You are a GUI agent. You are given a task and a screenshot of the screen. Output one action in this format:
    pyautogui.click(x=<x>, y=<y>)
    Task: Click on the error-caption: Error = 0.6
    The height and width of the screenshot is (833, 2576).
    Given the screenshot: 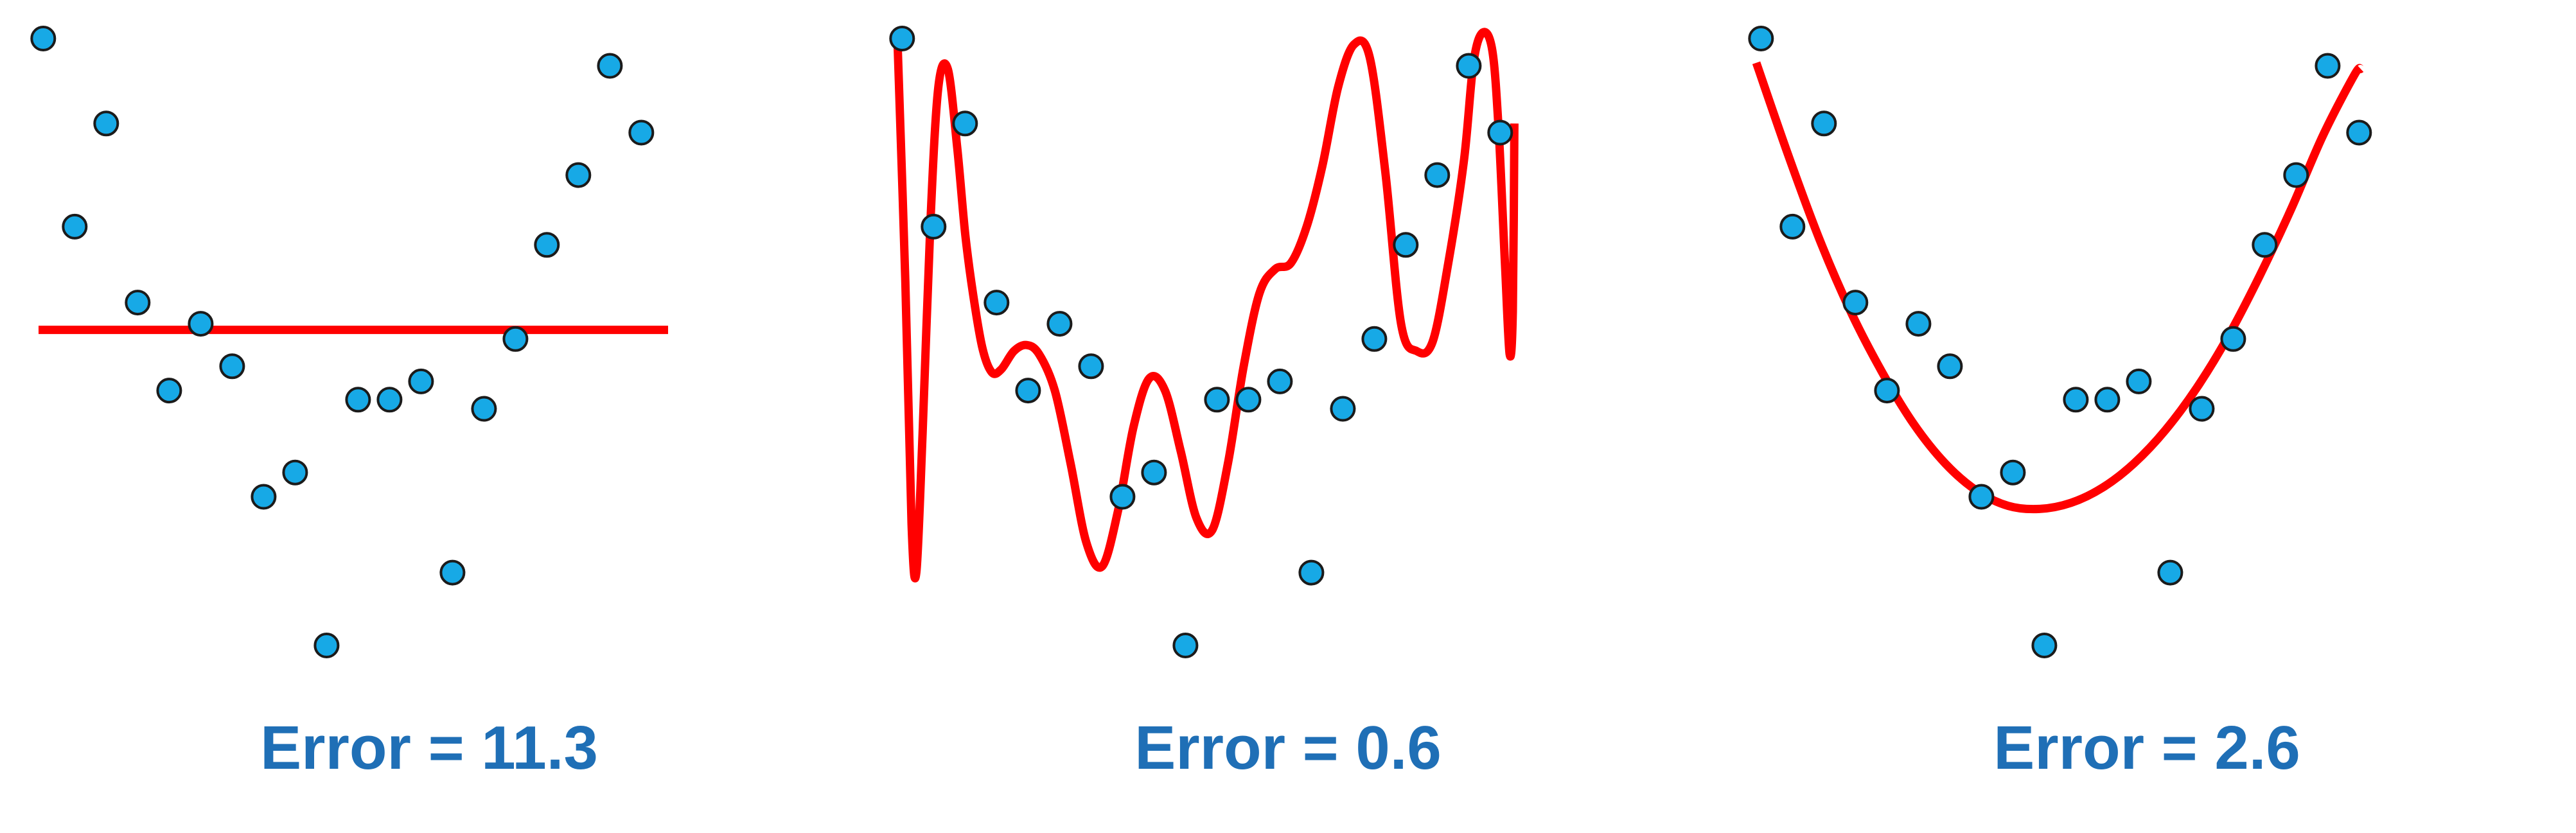 What is the action you would take?
    pyautogui.click(x=1288, y=748)
    